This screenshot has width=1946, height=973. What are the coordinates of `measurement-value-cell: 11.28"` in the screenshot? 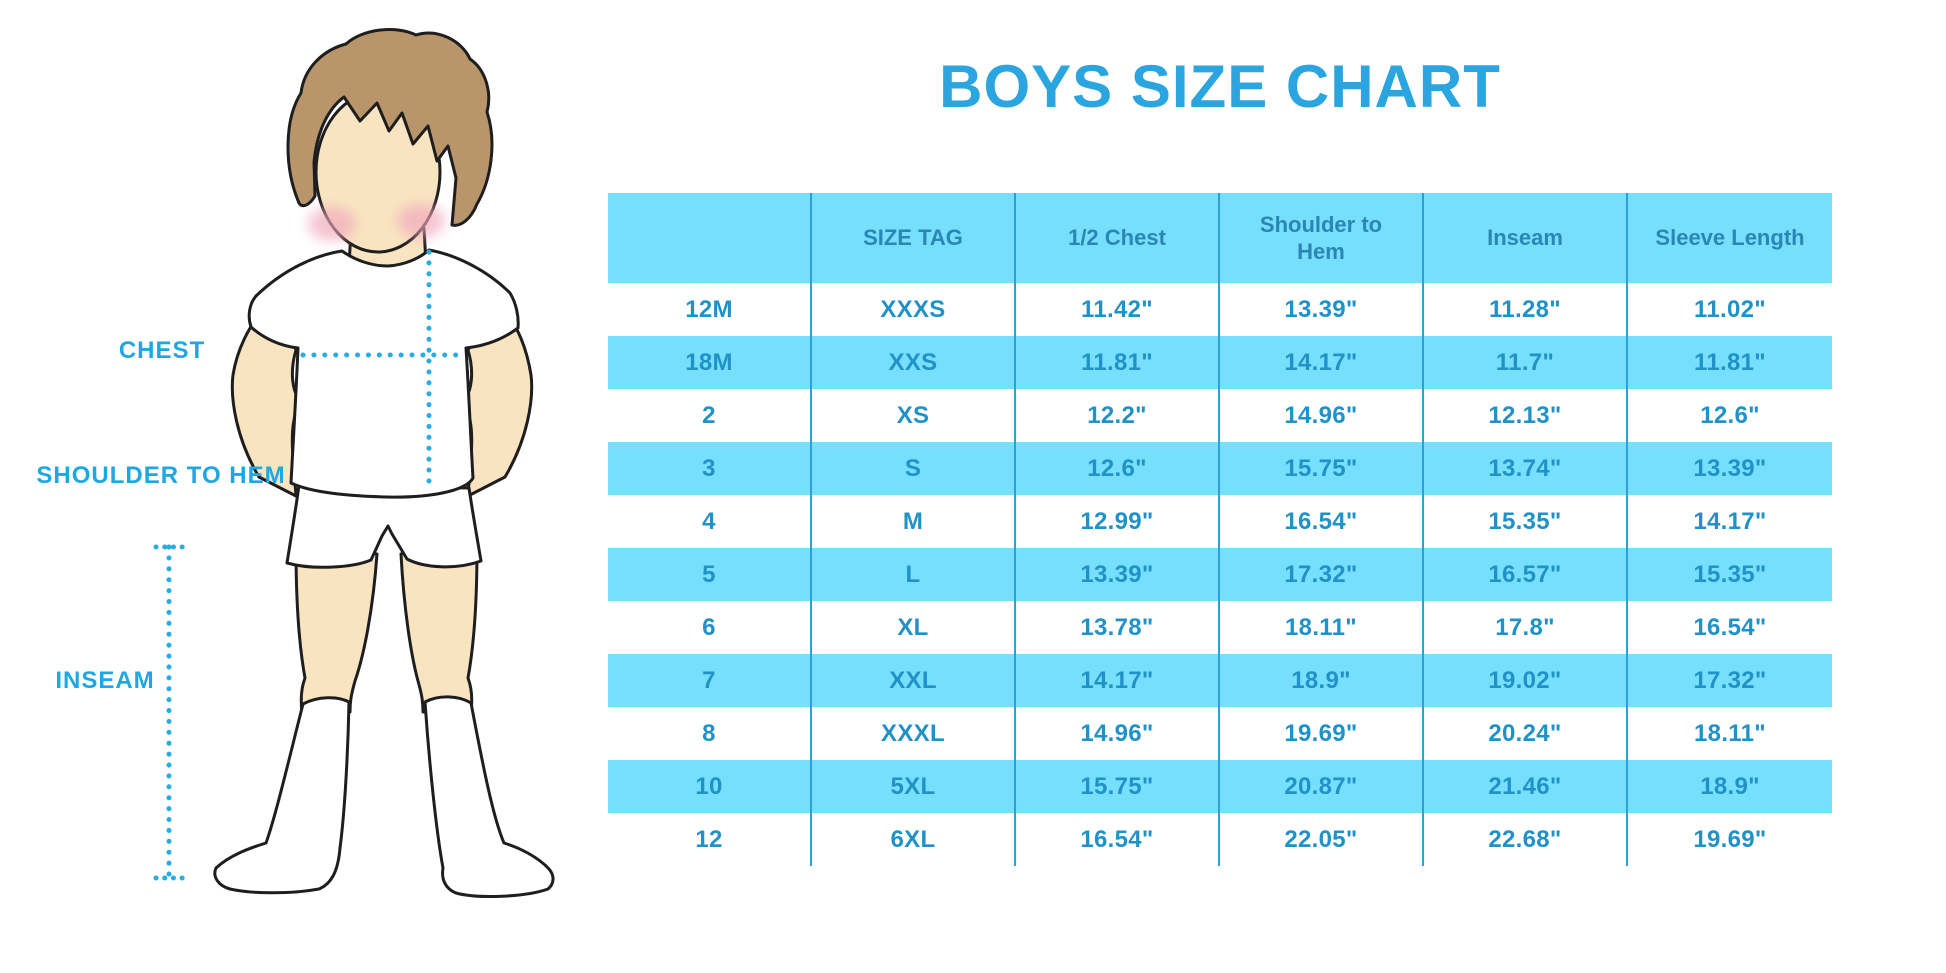 It's located at (1526, 309).